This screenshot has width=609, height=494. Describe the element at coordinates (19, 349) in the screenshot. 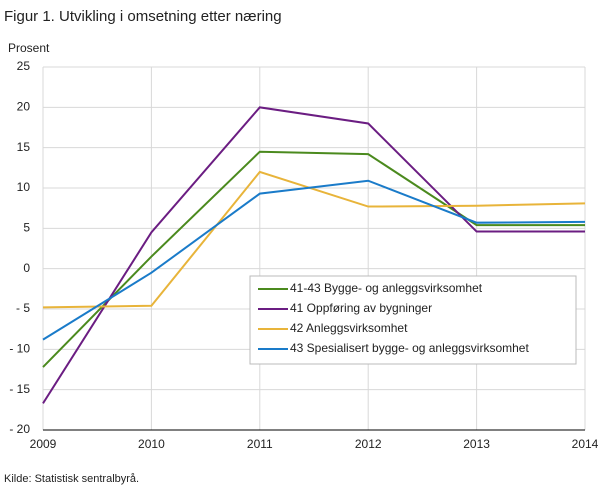

I see `y-tick-label: - 10` at that location.